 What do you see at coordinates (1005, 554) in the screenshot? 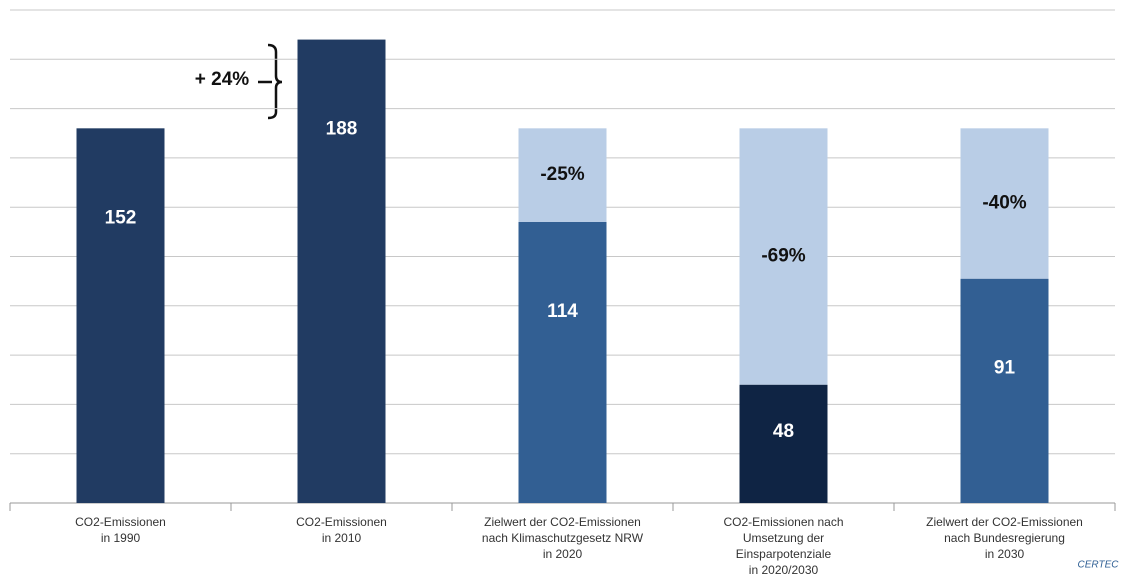
I see `x-tick-label: in 2030` at bounding box center [1005, 554].